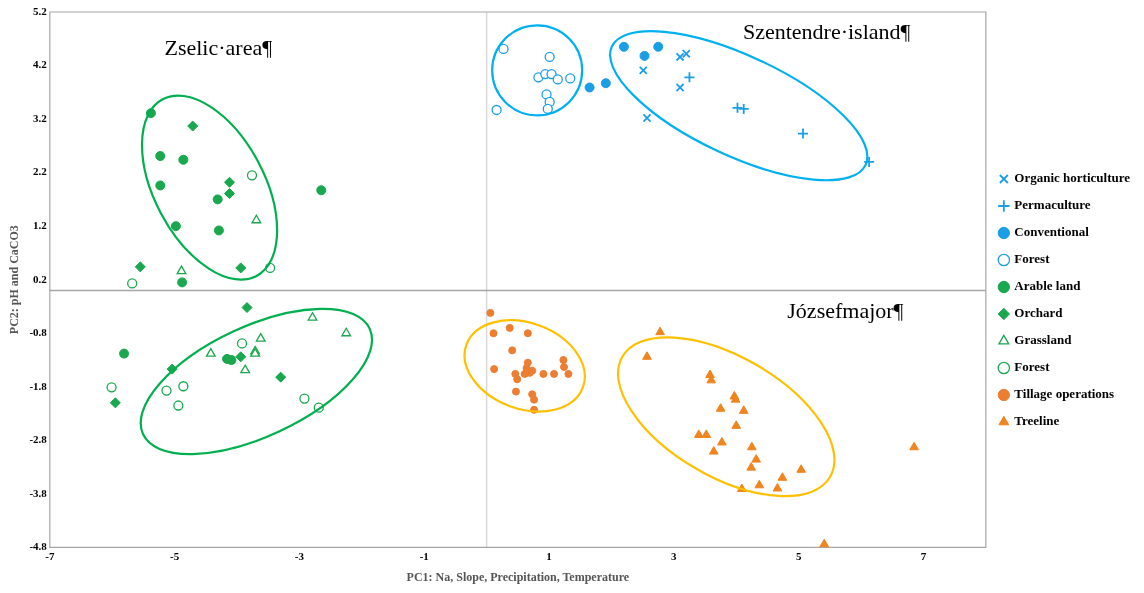 The image size is (1144, 593). Describe the element at coordinates (38, 439) in the screenshot. I see `y-tick-label: -2.8` at that location.